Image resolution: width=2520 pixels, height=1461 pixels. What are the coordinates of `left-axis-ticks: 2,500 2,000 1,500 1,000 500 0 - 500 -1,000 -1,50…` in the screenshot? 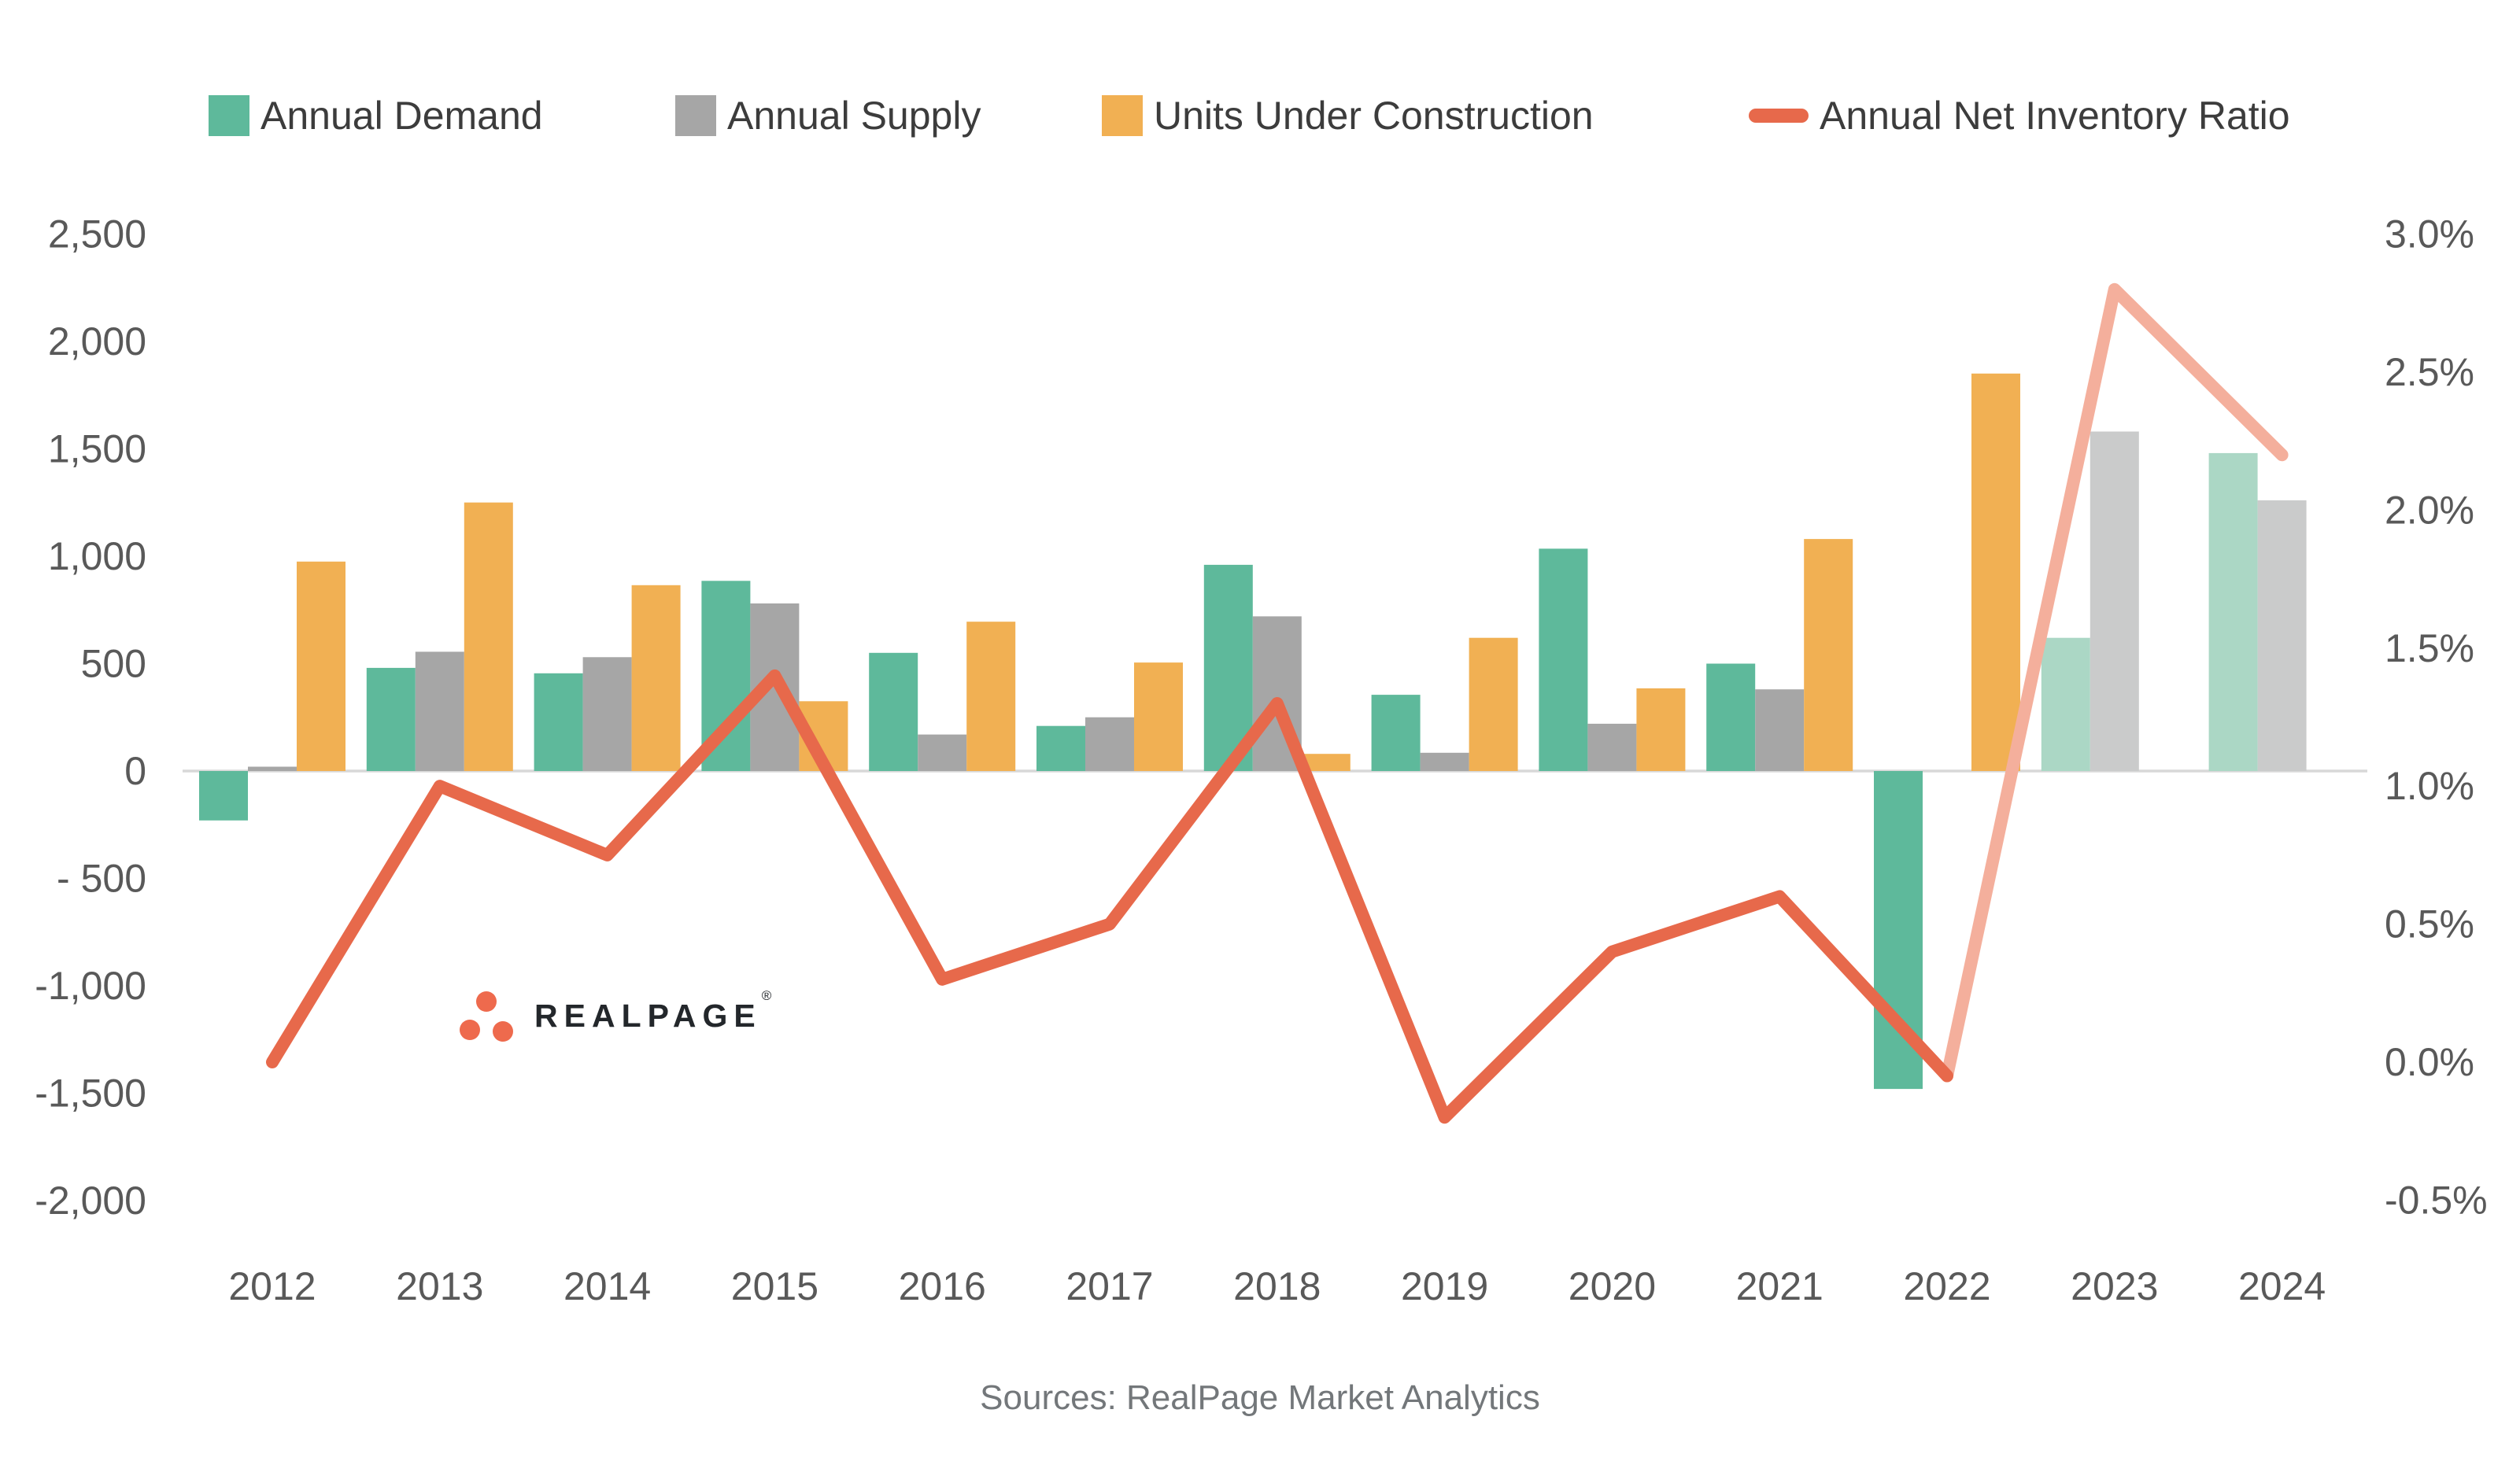 It's located at (90, 717).